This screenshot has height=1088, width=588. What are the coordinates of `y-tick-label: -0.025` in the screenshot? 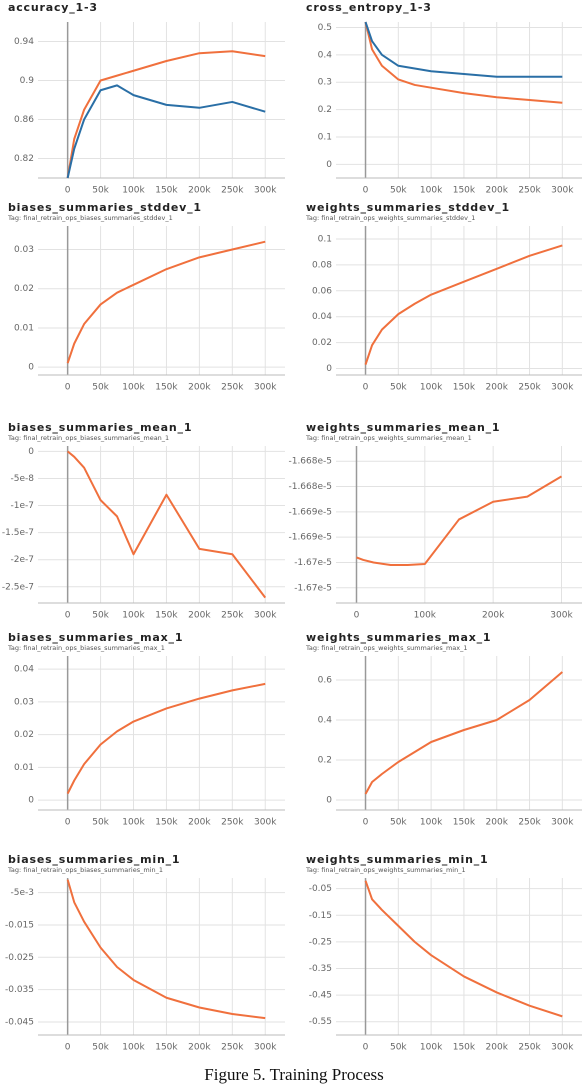 It's located at (19, 958).